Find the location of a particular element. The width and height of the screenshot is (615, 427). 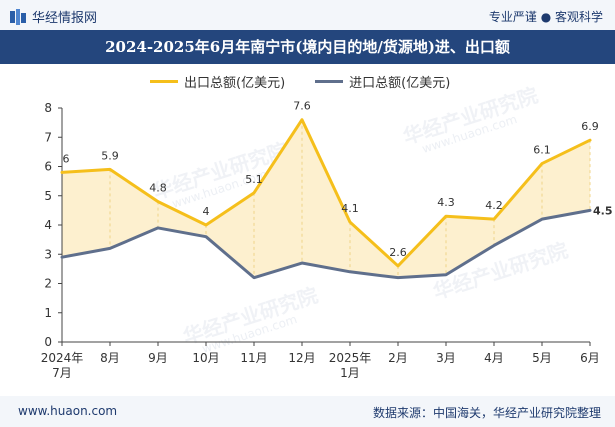

brand-logo-icon is located at coordinates (18, 16).